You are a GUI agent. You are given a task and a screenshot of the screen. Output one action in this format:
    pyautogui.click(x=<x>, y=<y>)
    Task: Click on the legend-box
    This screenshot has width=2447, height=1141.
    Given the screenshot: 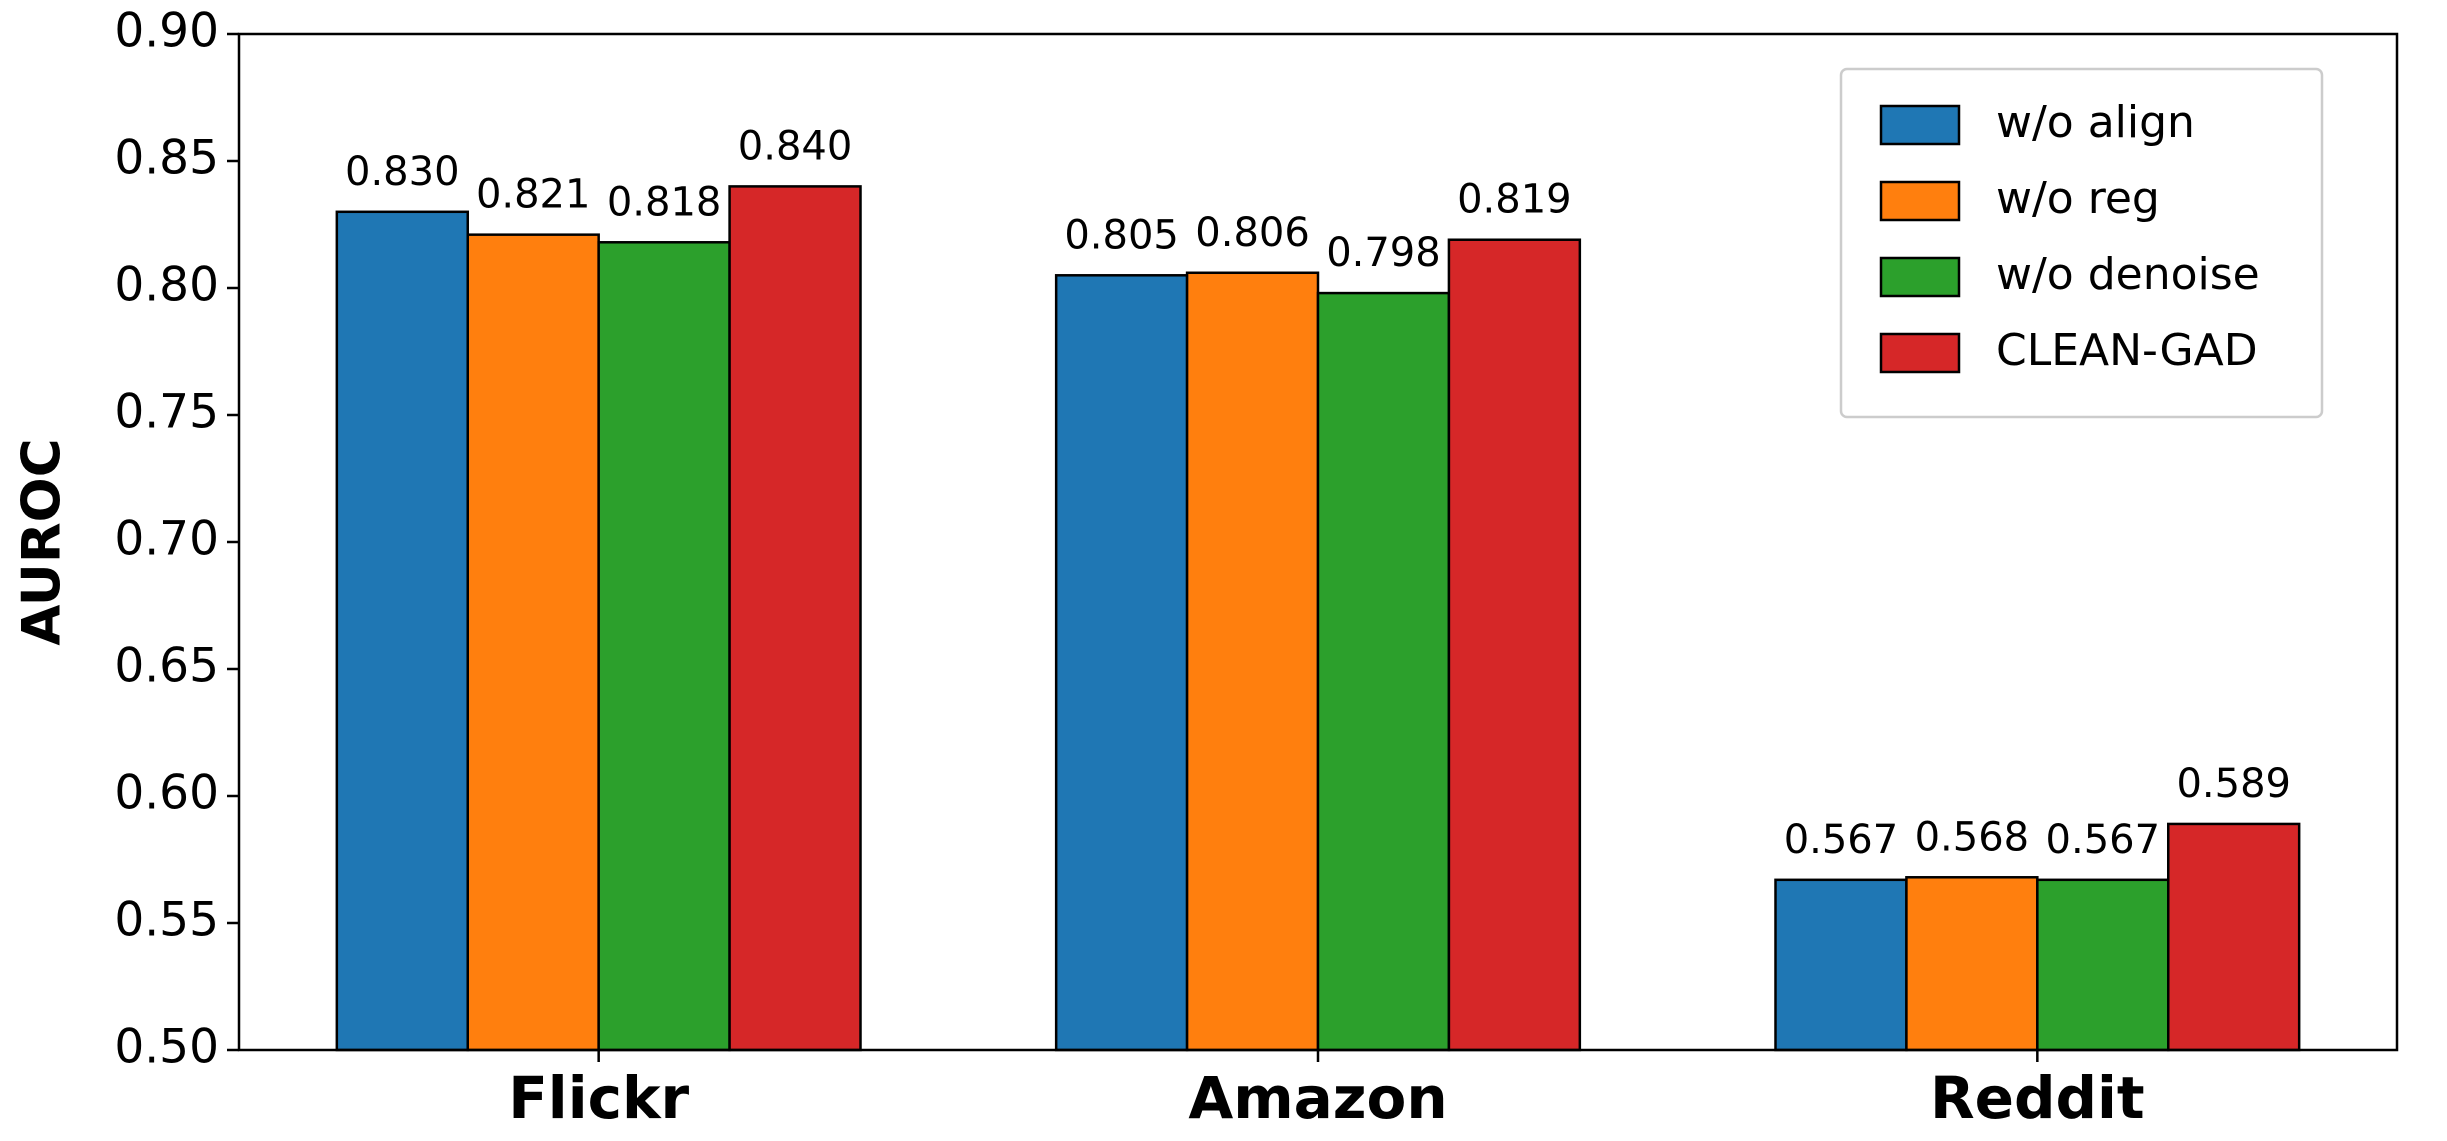 What is the action you would take?
    pyautogui.click(x=2081, y=243)
    